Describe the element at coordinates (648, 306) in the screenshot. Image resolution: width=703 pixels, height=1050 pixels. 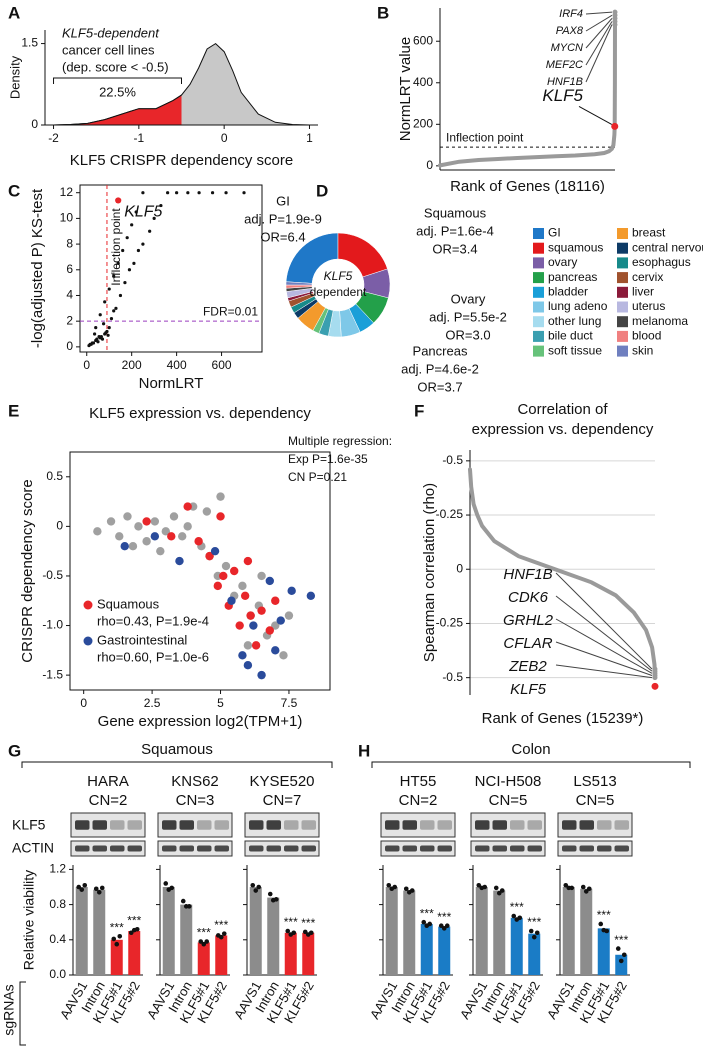
I see `legend-label: uterus` at that location.